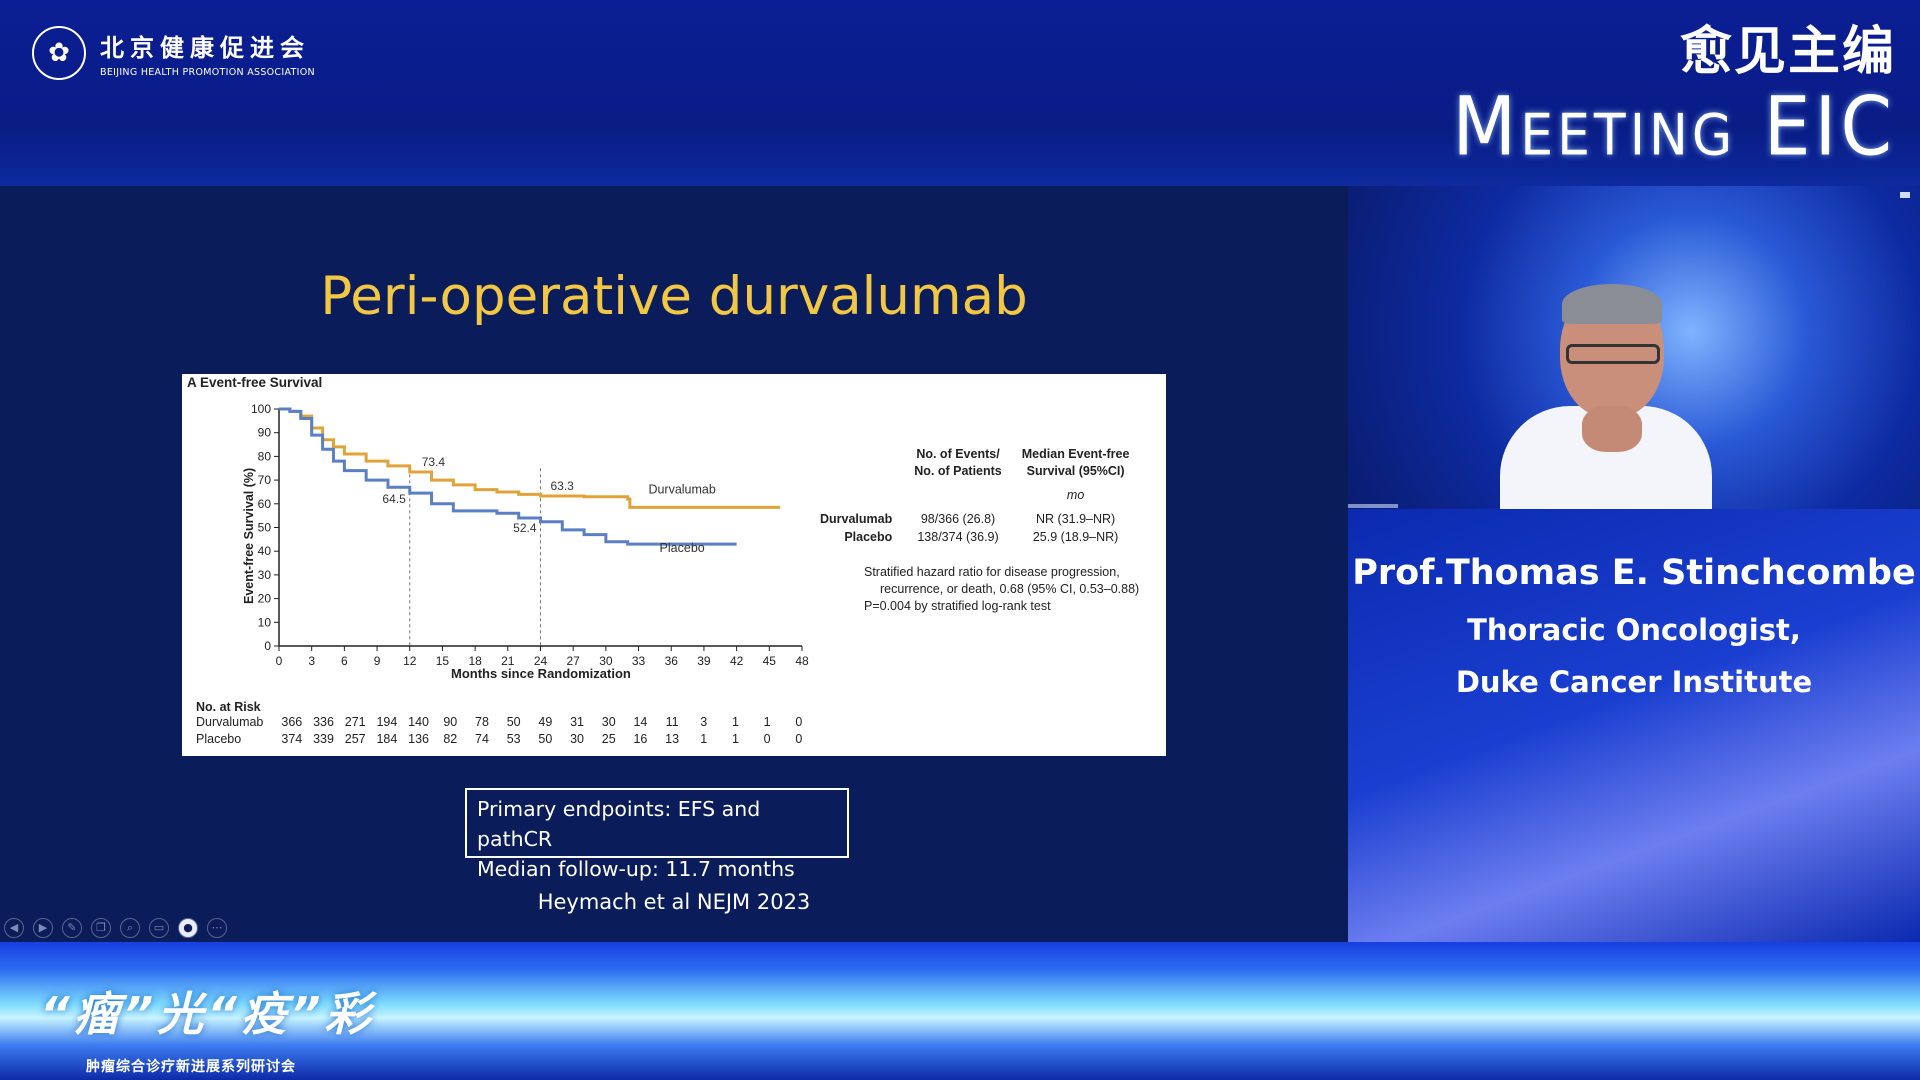 Image resolution: width=1920 pixels, height=1080 pixels. Describe the element at coordinates (958, 462) in the screenshot. I see `stats-header-events: No. of Events/No. of Patients` at that location.